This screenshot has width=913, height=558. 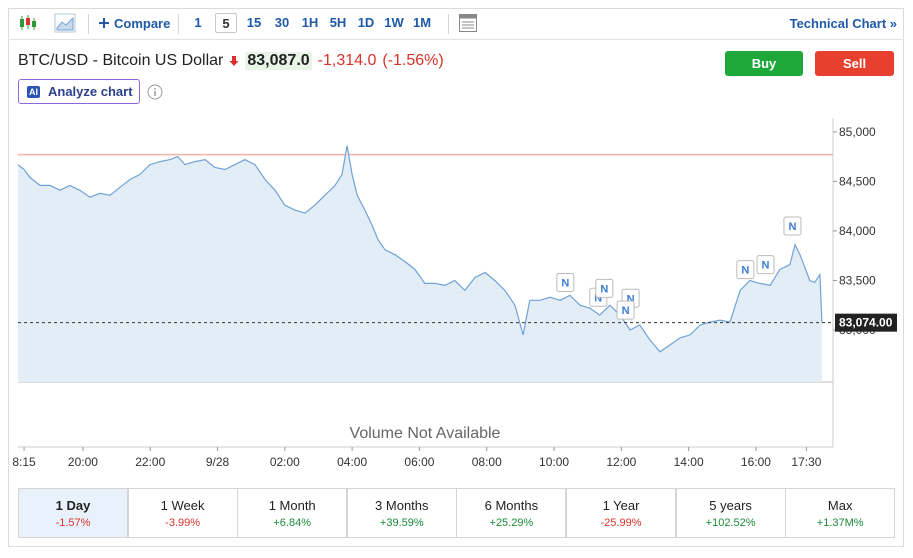 What do you see at coordinates (401, 523) in the screenshot?
I see `period-change: +39.59%` at bounding box center [401, 523].